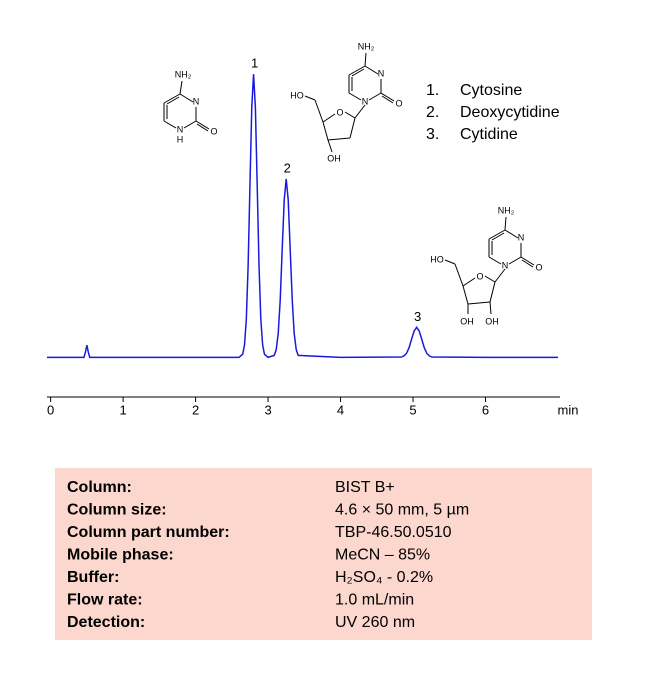 This screenshot has width=647, height=673. I want to click on condition-value: BIST B+, so click(365, 487).